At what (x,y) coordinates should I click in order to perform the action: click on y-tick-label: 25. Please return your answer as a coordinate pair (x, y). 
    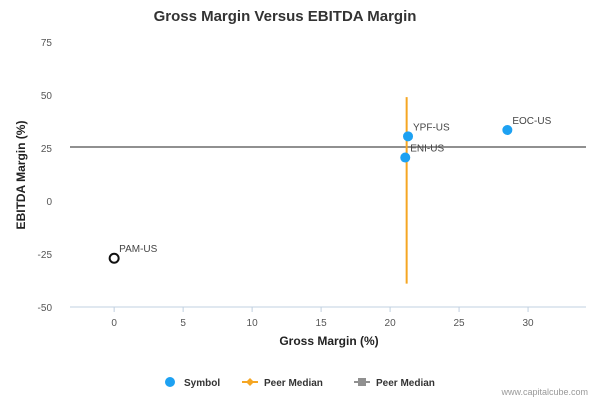
    Looking at the image, I should click on (47, 149).